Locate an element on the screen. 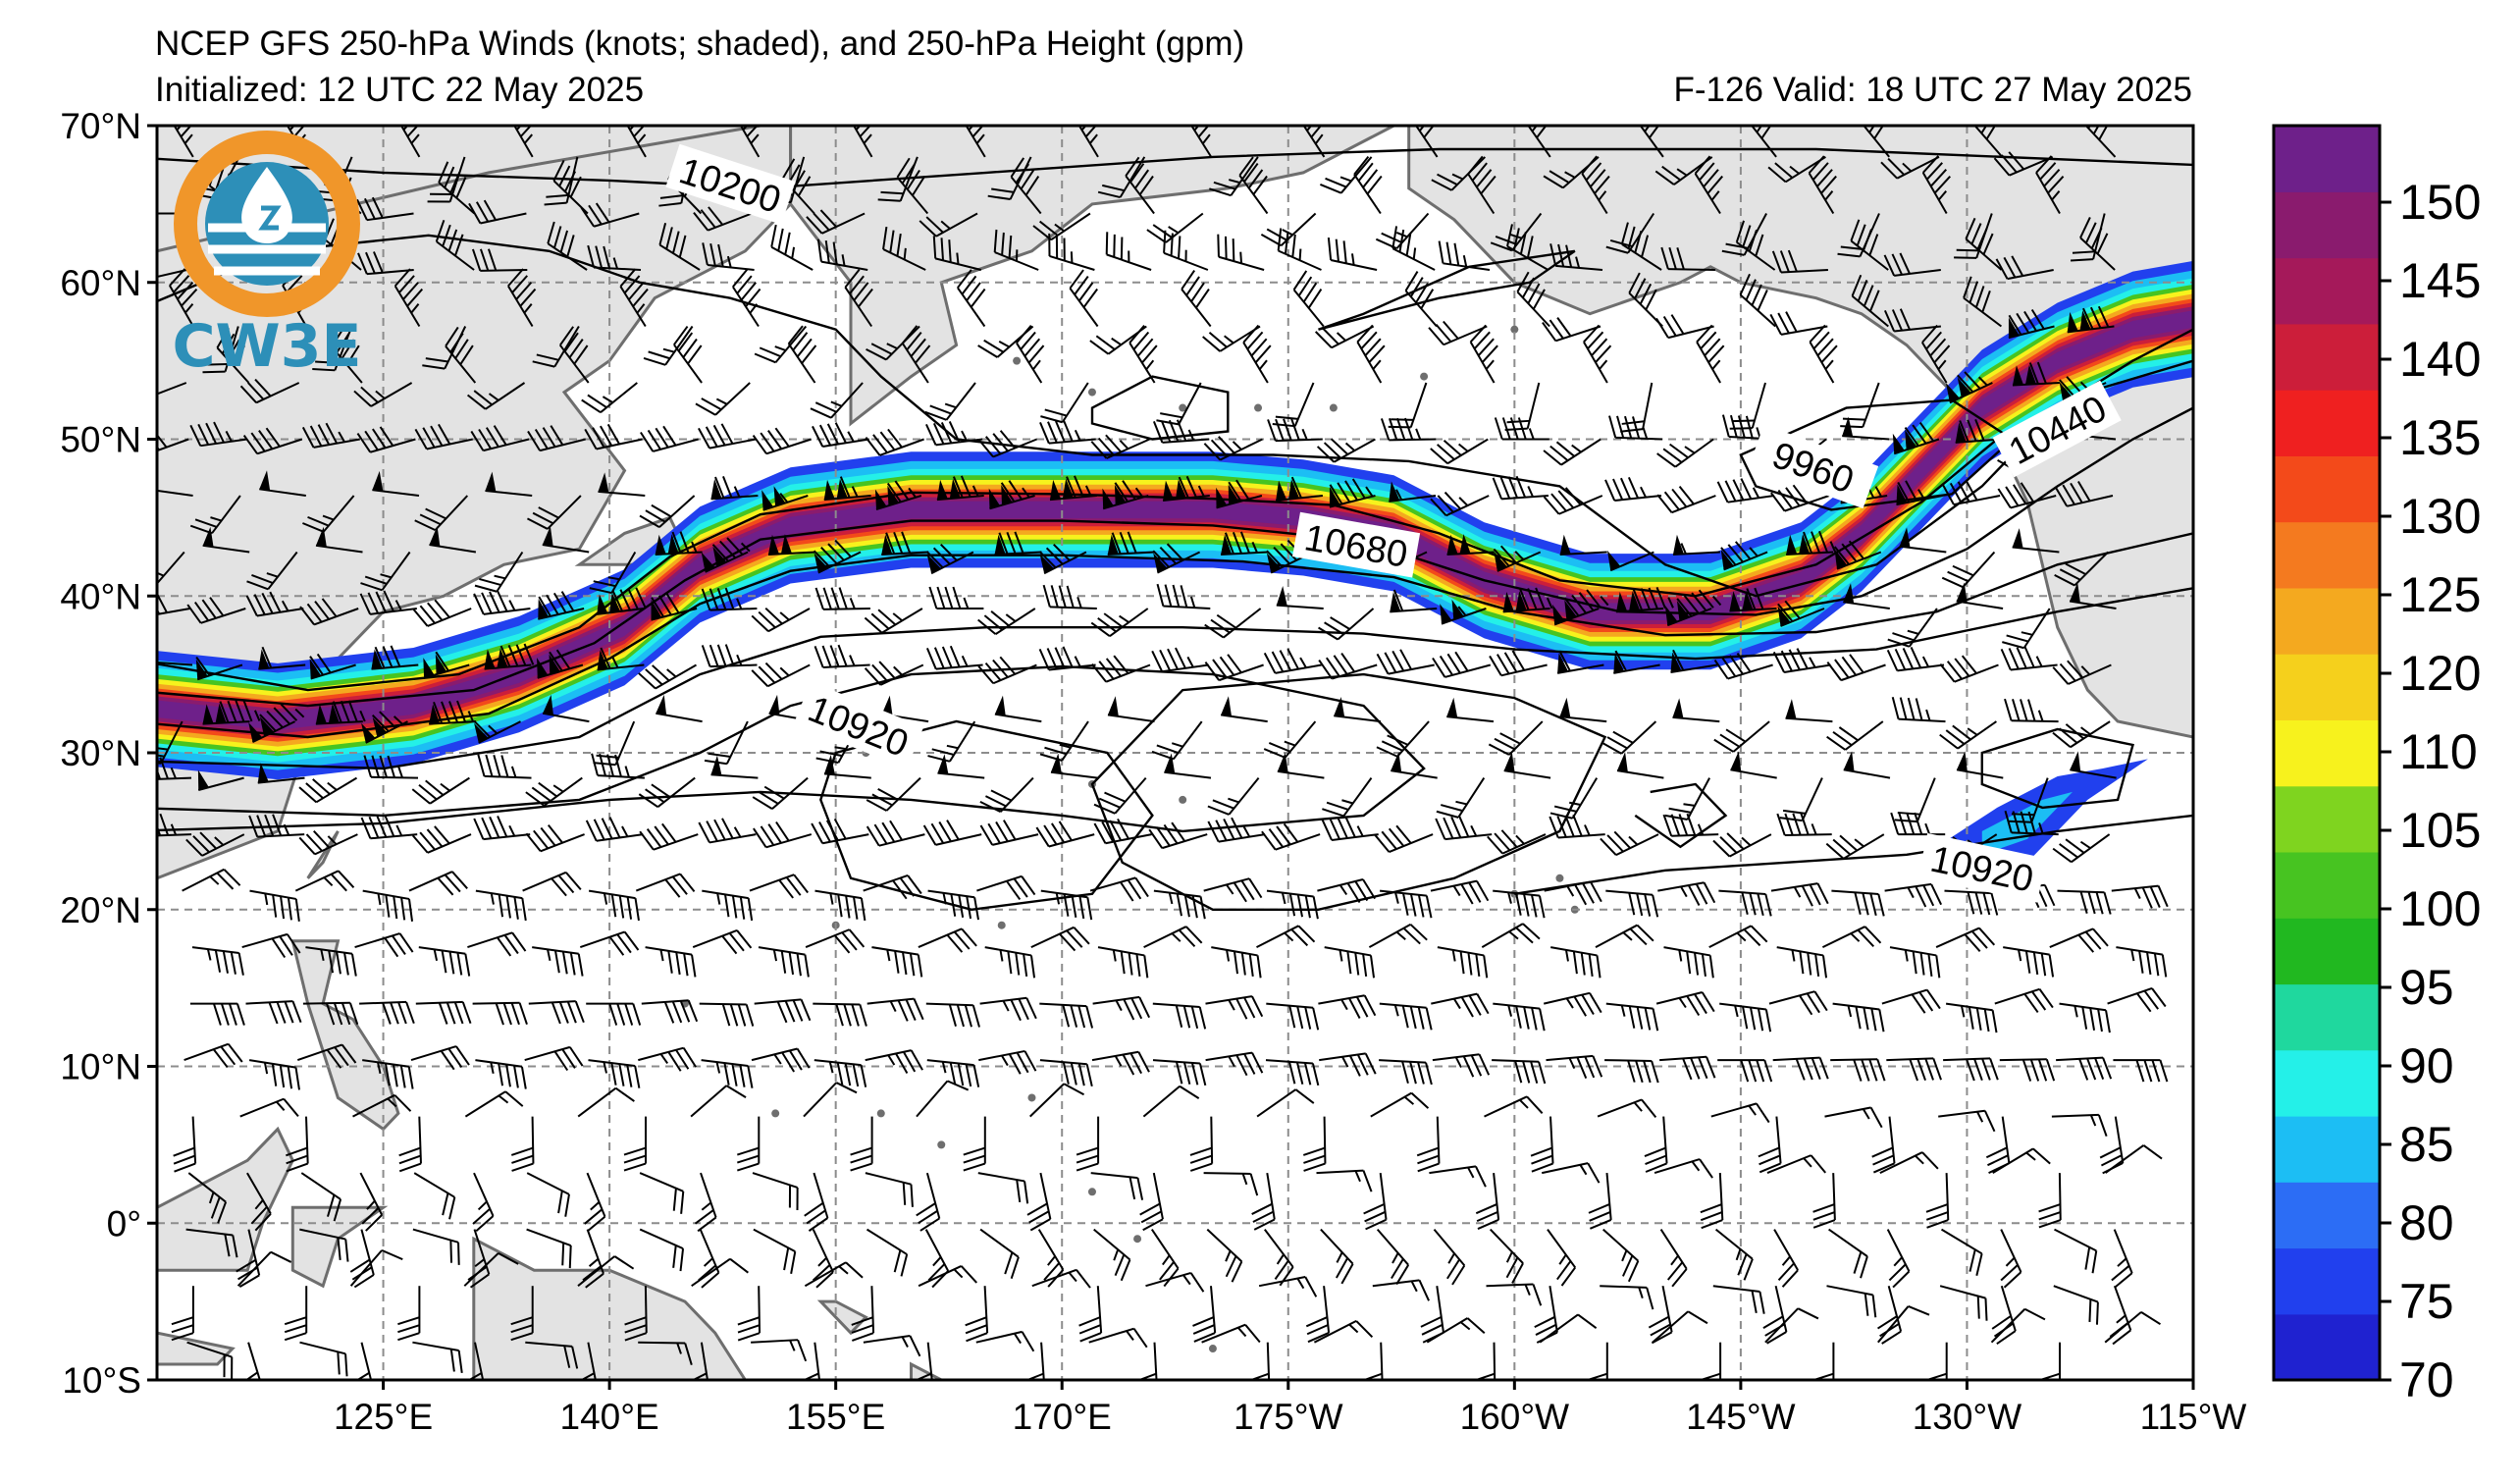 The height and width of the screenshot is (1483, 2520). colorbar-label: 130 is located at coordinates (2440, 516).